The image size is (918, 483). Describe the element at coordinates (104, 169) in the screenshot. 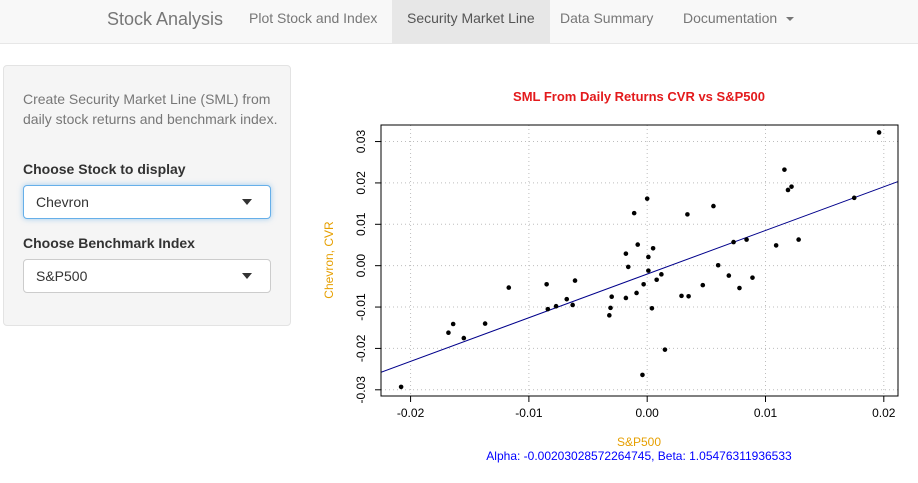

I see `stock-select-label: Choose Stock to display` at that location.